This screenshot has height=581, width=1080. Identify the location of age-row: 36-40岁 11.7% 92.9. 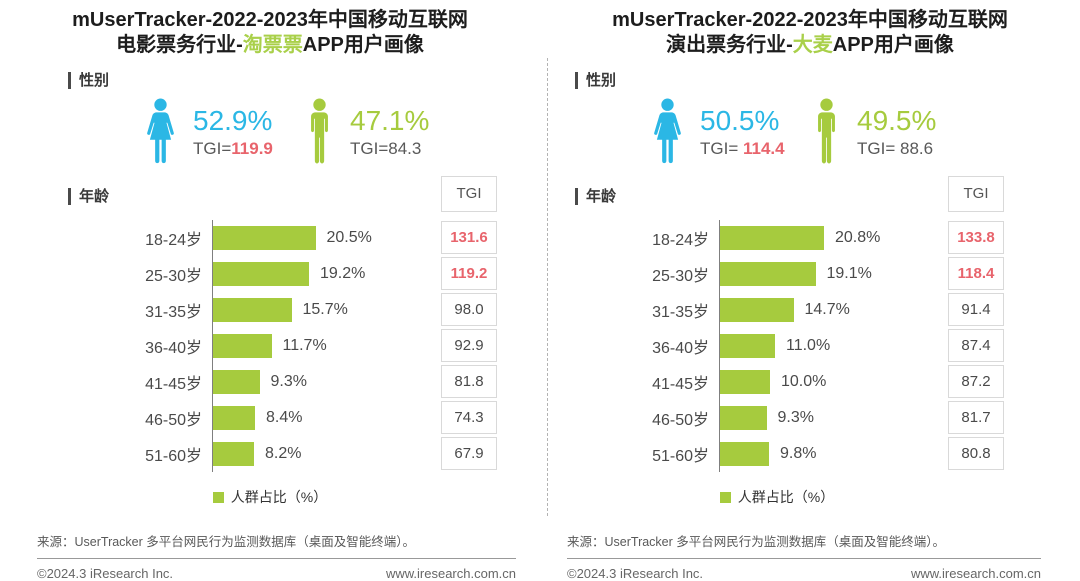
(270, 346).